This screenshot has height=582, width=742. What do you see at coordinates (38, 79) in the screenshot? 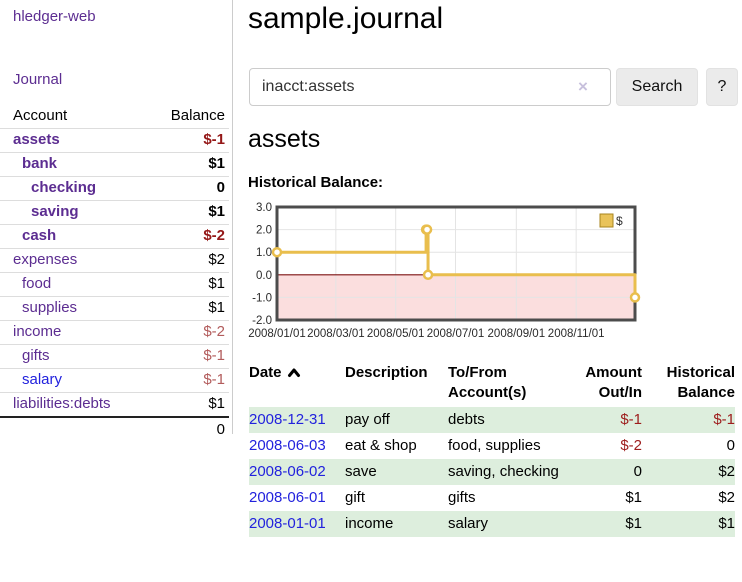
I see `sidebar-item-journal: Journal` at bounding box center [38, 79].